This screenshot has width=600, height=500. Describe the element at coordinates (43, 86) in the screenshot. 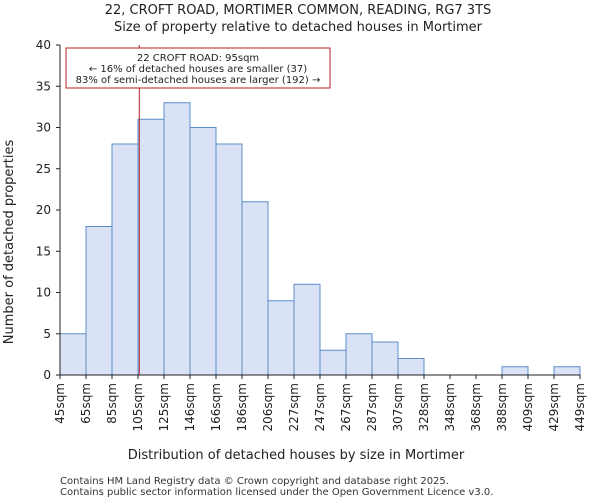

I see `y-tick-label: 35` at that location.